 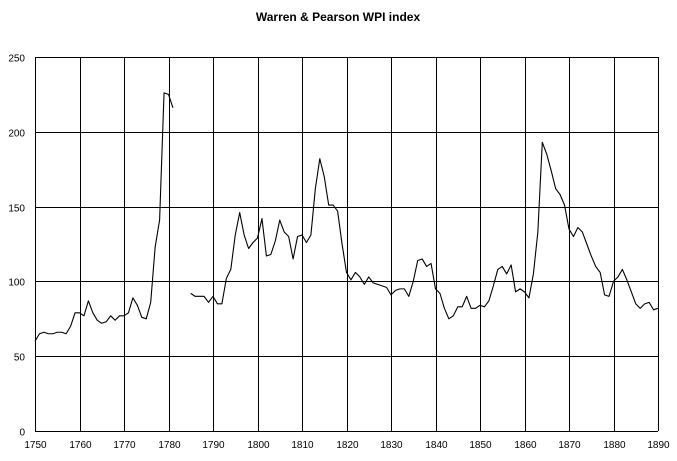 I want to click on x-tick-label: 1780, so click(x=169, y=445).